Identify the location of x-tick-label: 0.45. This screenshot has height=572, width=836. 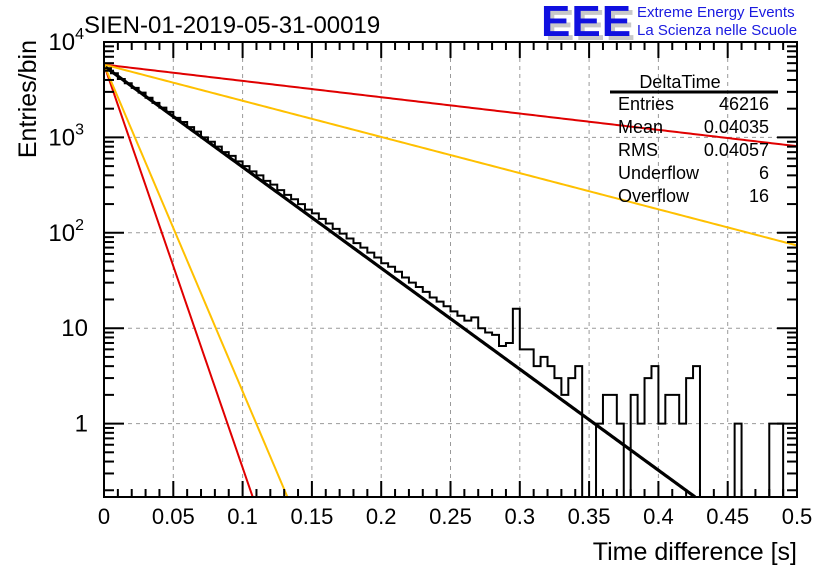
(727, 516).